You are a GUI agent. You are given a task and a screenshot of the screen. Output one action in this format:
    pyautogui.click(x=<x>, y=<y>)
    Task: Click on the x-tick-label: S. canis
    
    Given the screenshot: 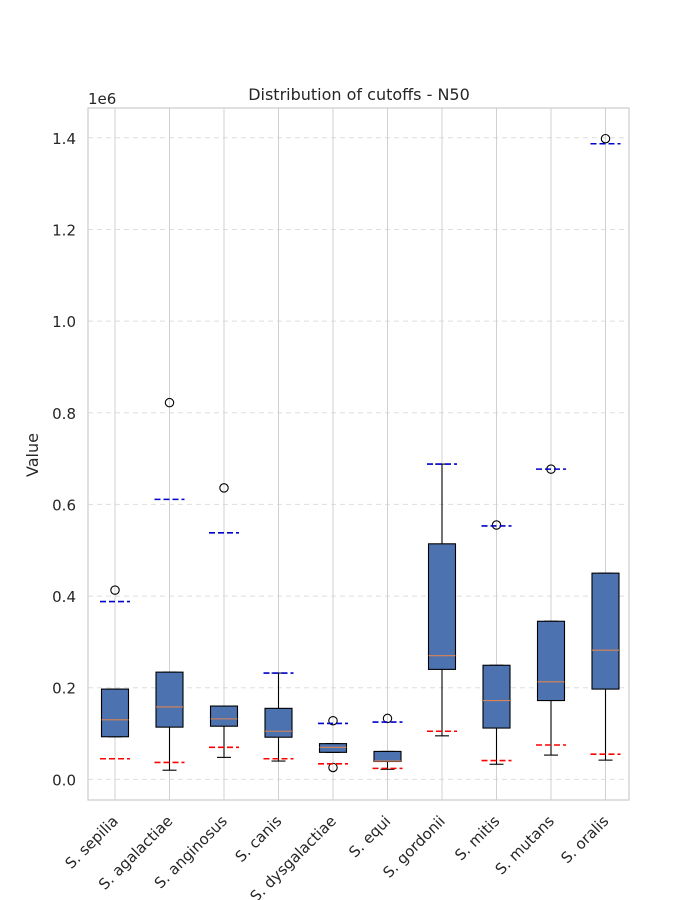 What is the action you would take?
    pyautogui.click(x=259, y=839)
    